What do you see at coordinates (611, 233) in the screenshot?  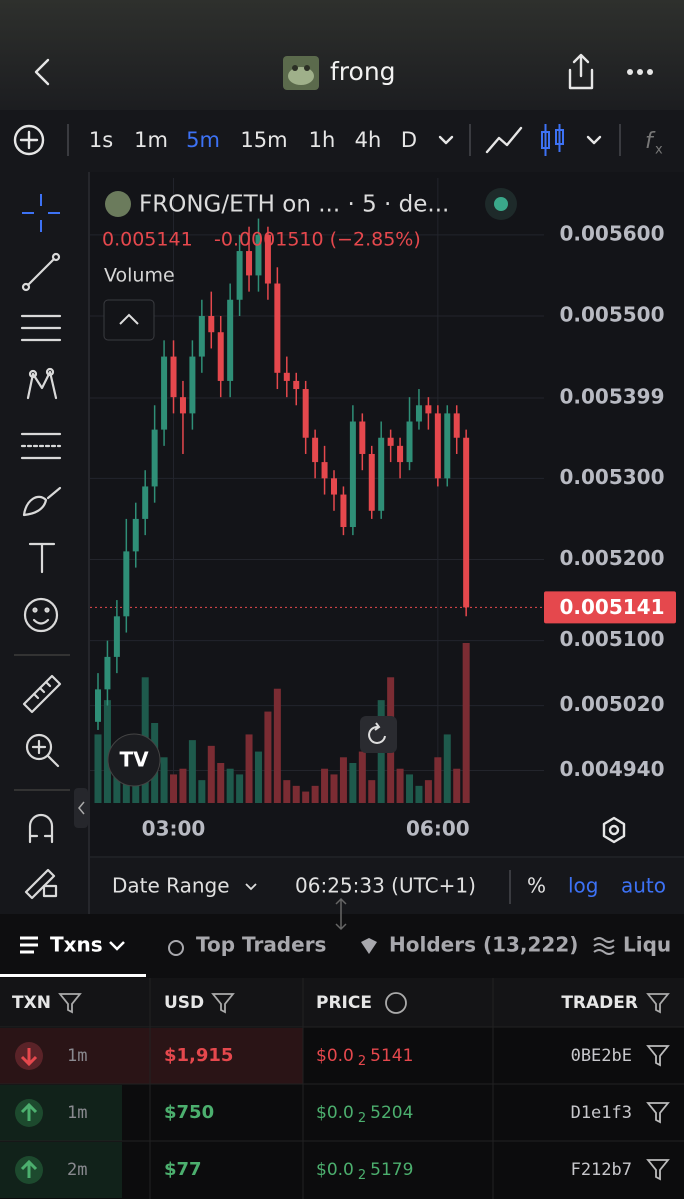 I see `y-tick-label: 0.005600` at bounding box center [611, 233].